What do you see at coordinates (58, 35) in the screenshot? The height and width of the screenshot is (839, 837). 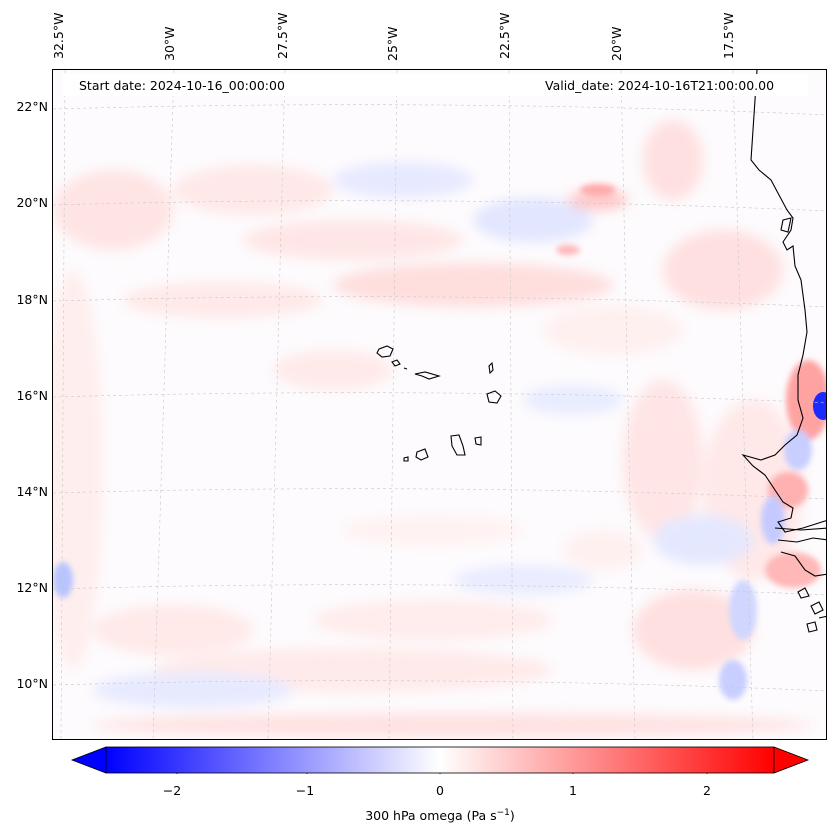 I see `lon-label-32-5w: 32.5°W` at bounding box center [58, 35].